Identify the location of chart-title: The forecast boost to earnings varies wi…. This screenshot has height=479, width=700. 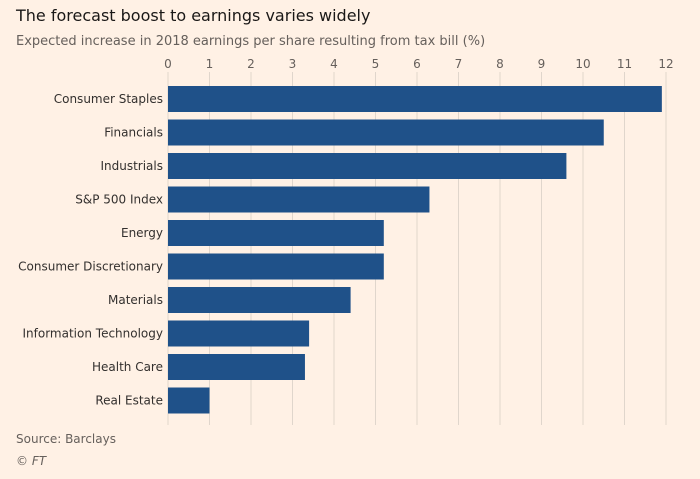
(193, 15).